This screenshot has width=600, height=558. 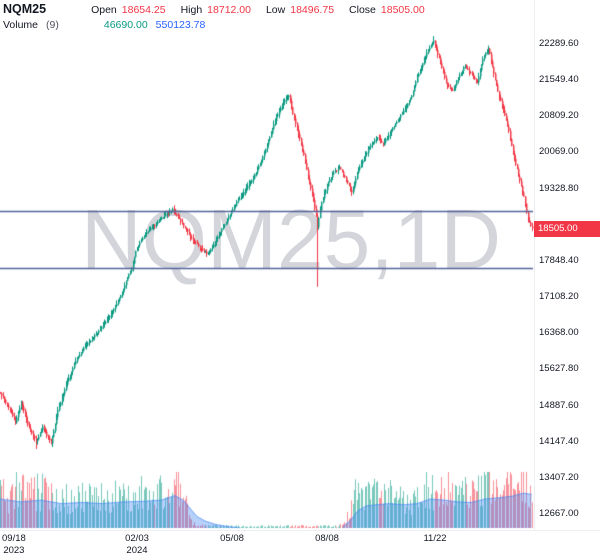 I want to click on close-value: 18505.00, so click(x=402, y=10).